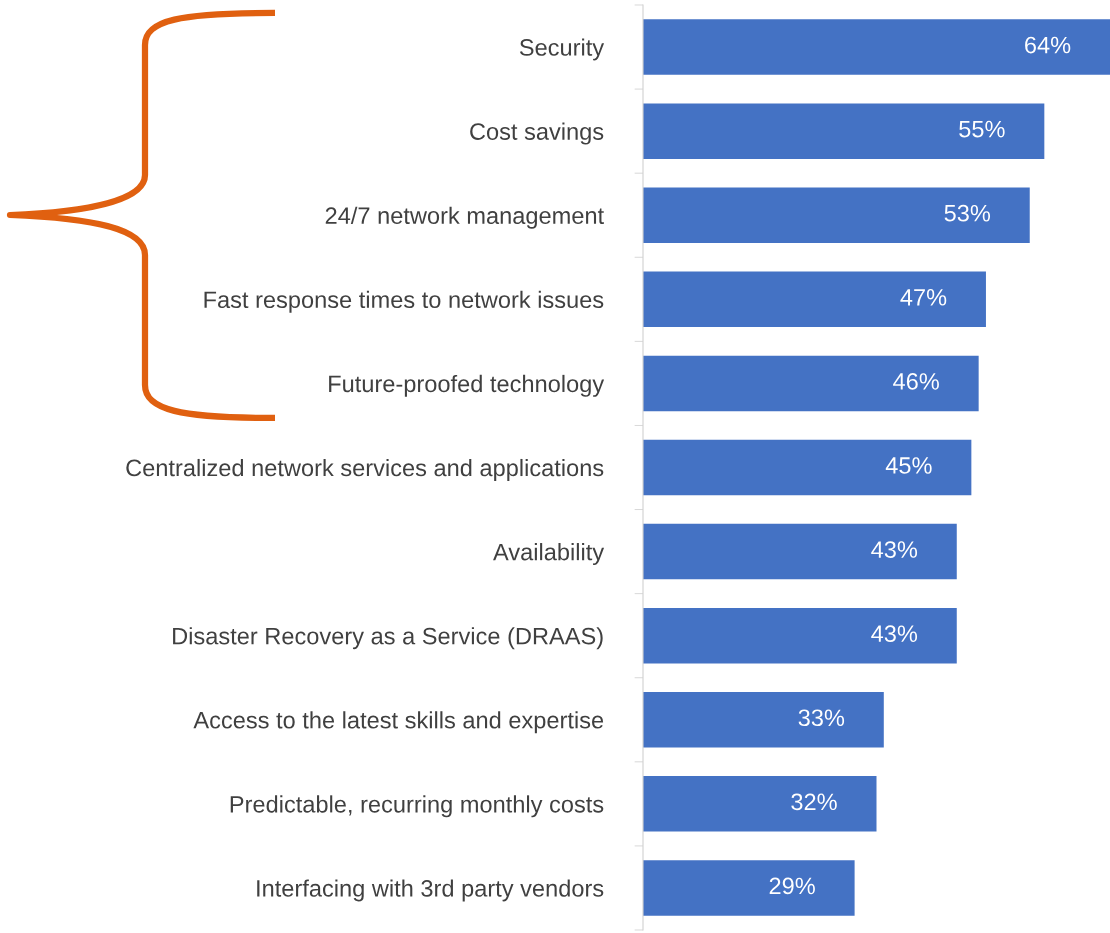  Describe the element at coordinates (792, 886) in the screenshot. I see `data-label: 29%` at that location.